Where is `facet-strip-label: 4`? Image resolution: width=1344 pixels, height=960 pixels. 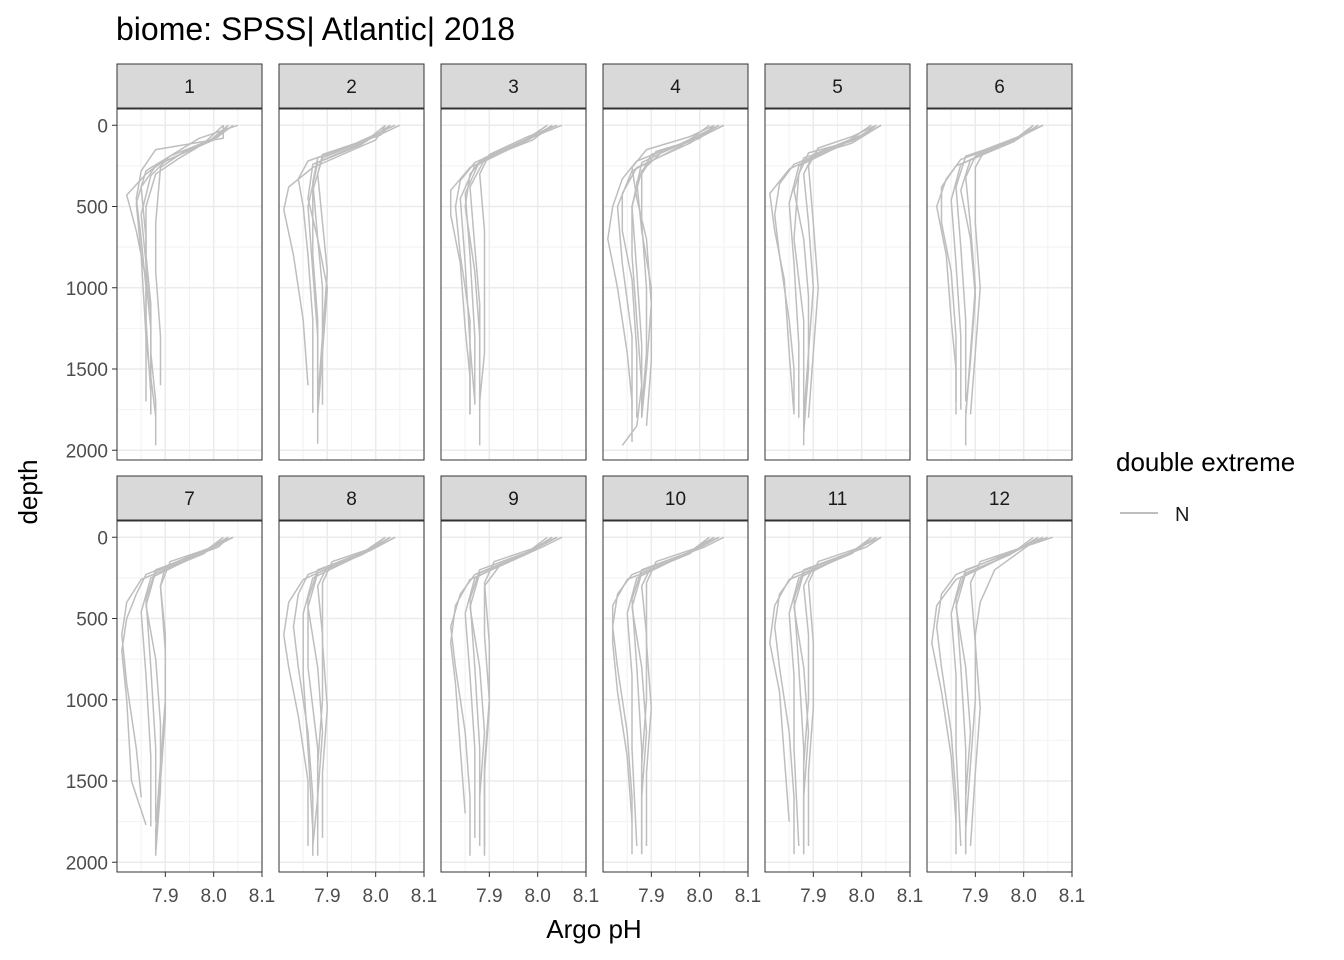 facet-strip-label: 4 is located at coordinates (675, 87).